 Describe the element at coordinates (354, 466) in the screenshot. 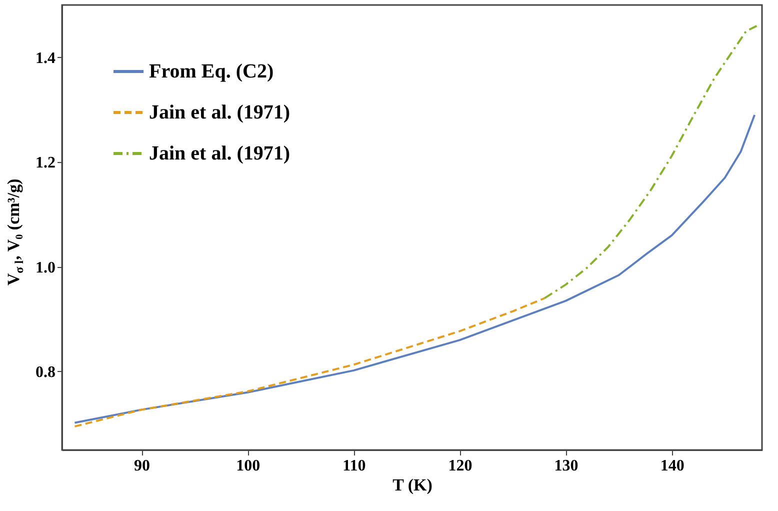

I see `x-tick-label: 110` at that location.